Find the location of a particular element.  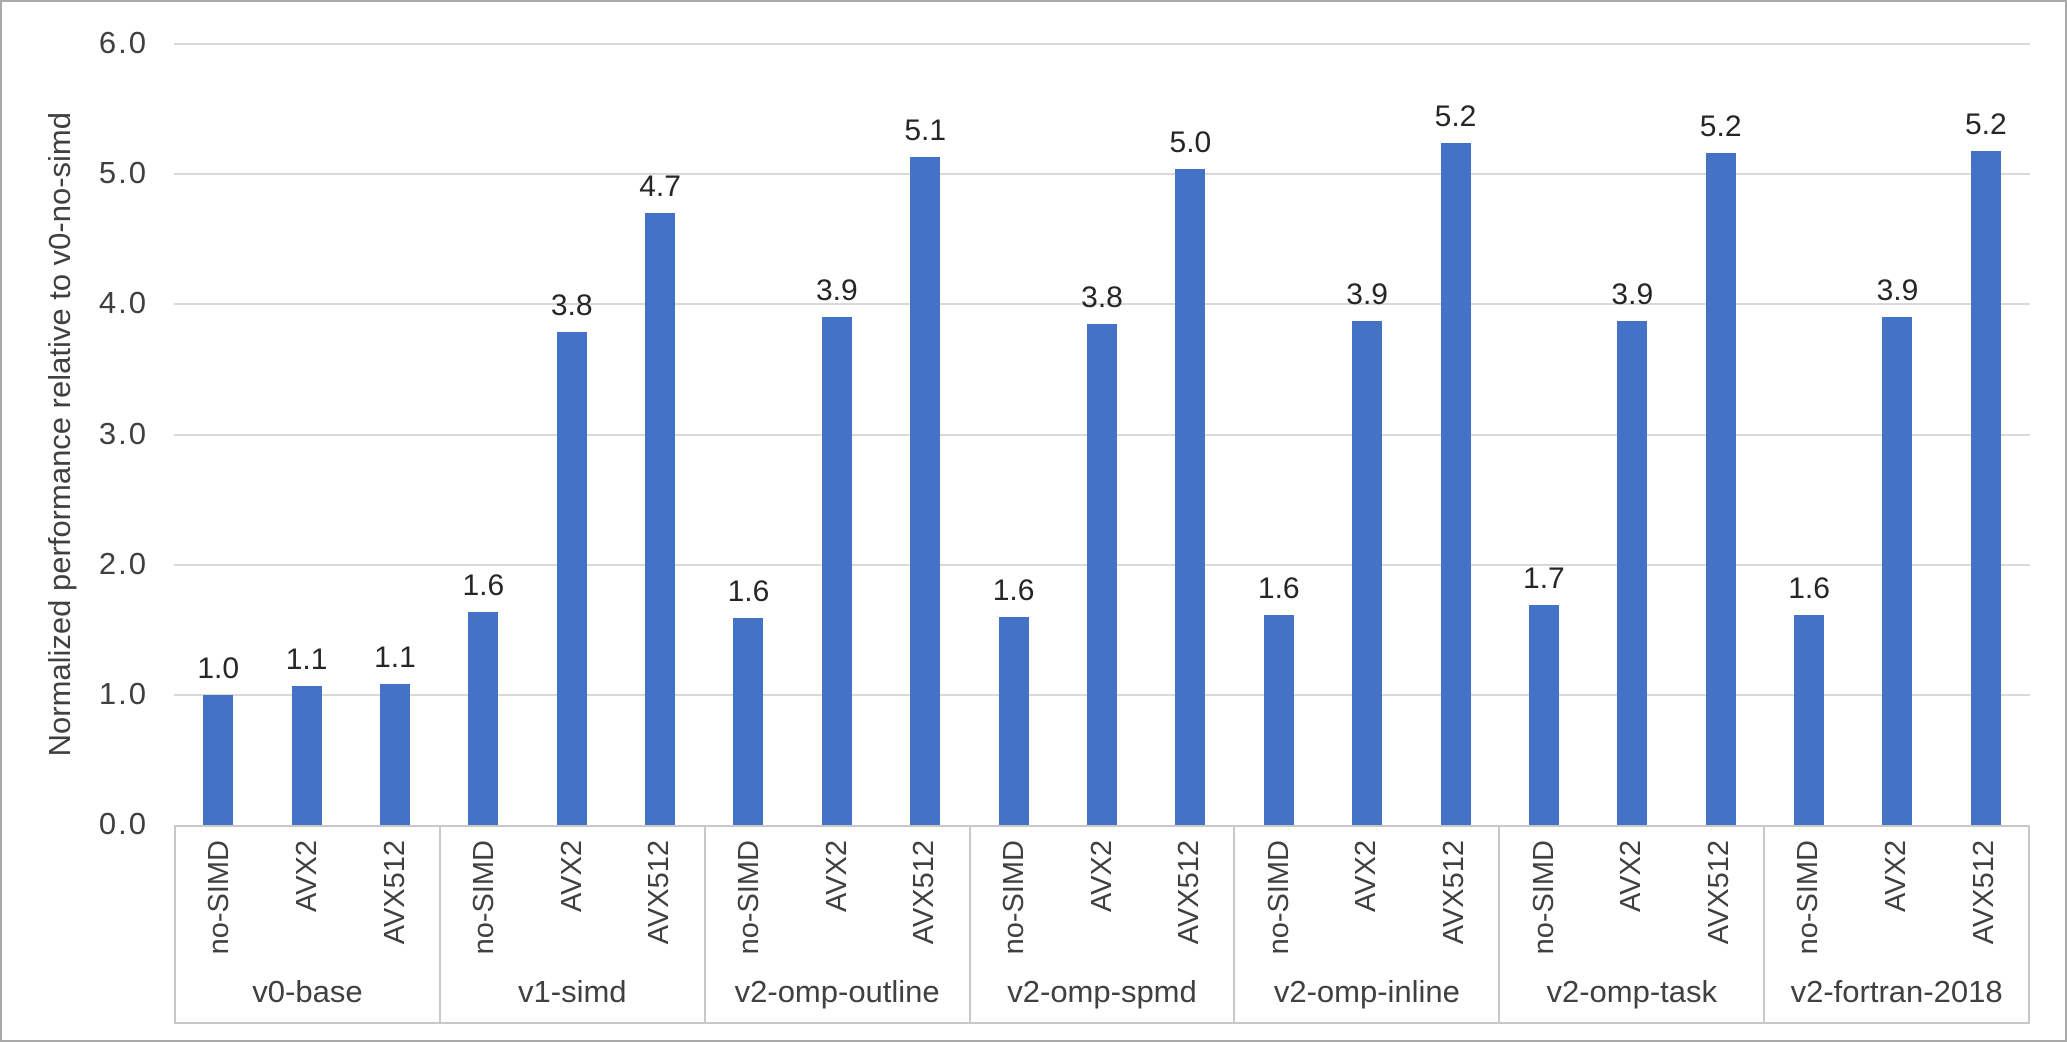

category-group-label: v2-omp-spmd is located at coordinates (1102, 991).